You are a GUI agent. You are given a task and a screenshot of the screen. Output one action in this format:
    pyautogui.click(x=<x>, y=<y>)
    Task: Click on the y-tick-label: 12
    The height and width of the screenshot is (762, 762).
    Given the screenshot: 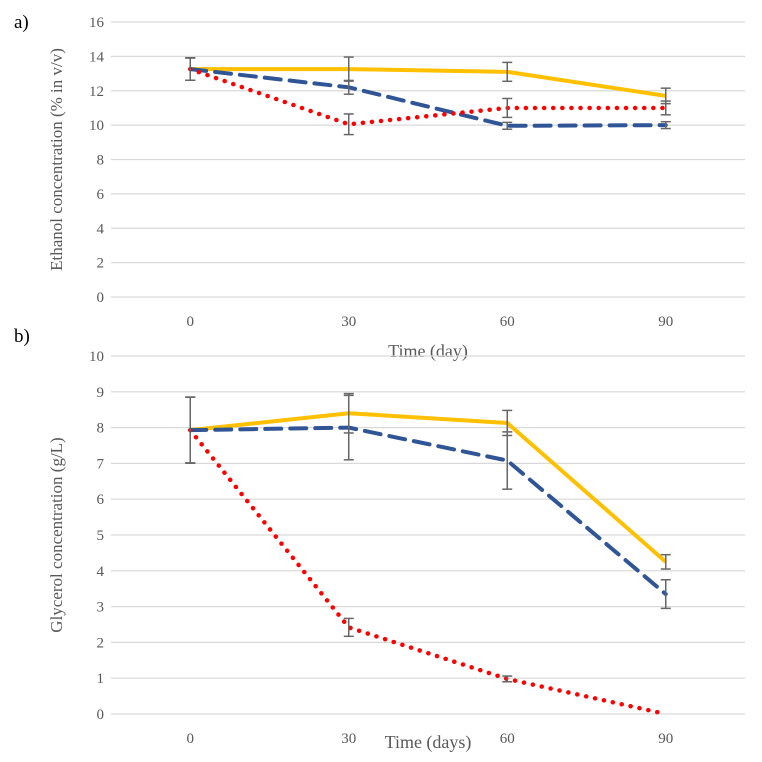 What is the action you would take?
    pyautogui.click(x=96, y=92)
    